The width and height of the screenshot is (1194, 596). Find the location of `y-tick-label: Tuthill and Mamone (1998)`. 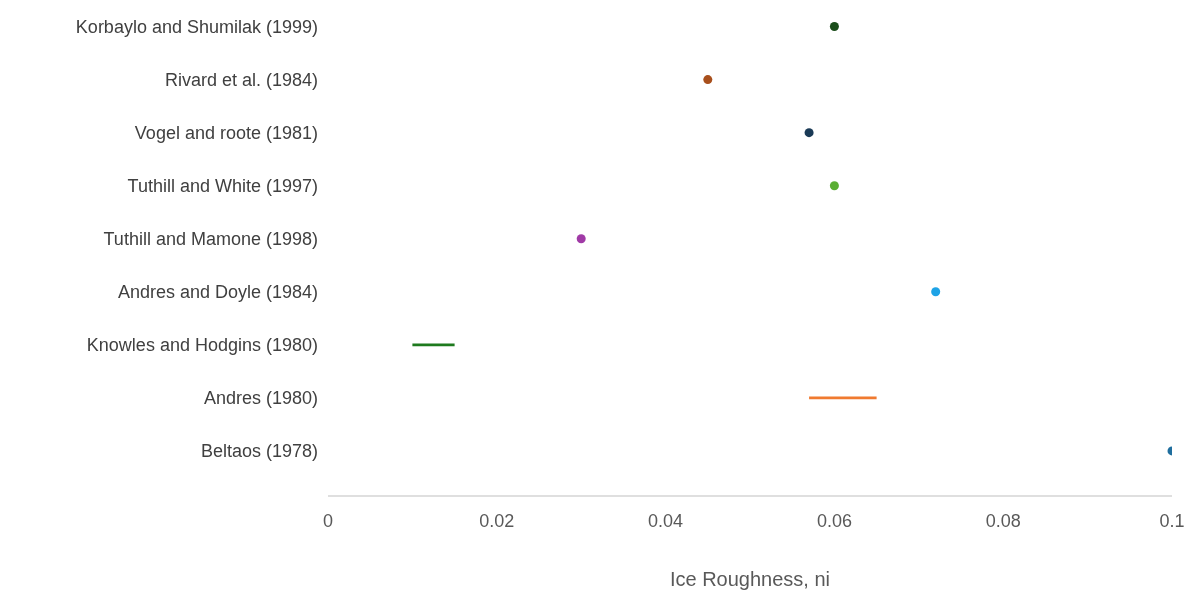

y-tick-label: Tuthill and Mamone (1998) is located at coordinates (210, 239).